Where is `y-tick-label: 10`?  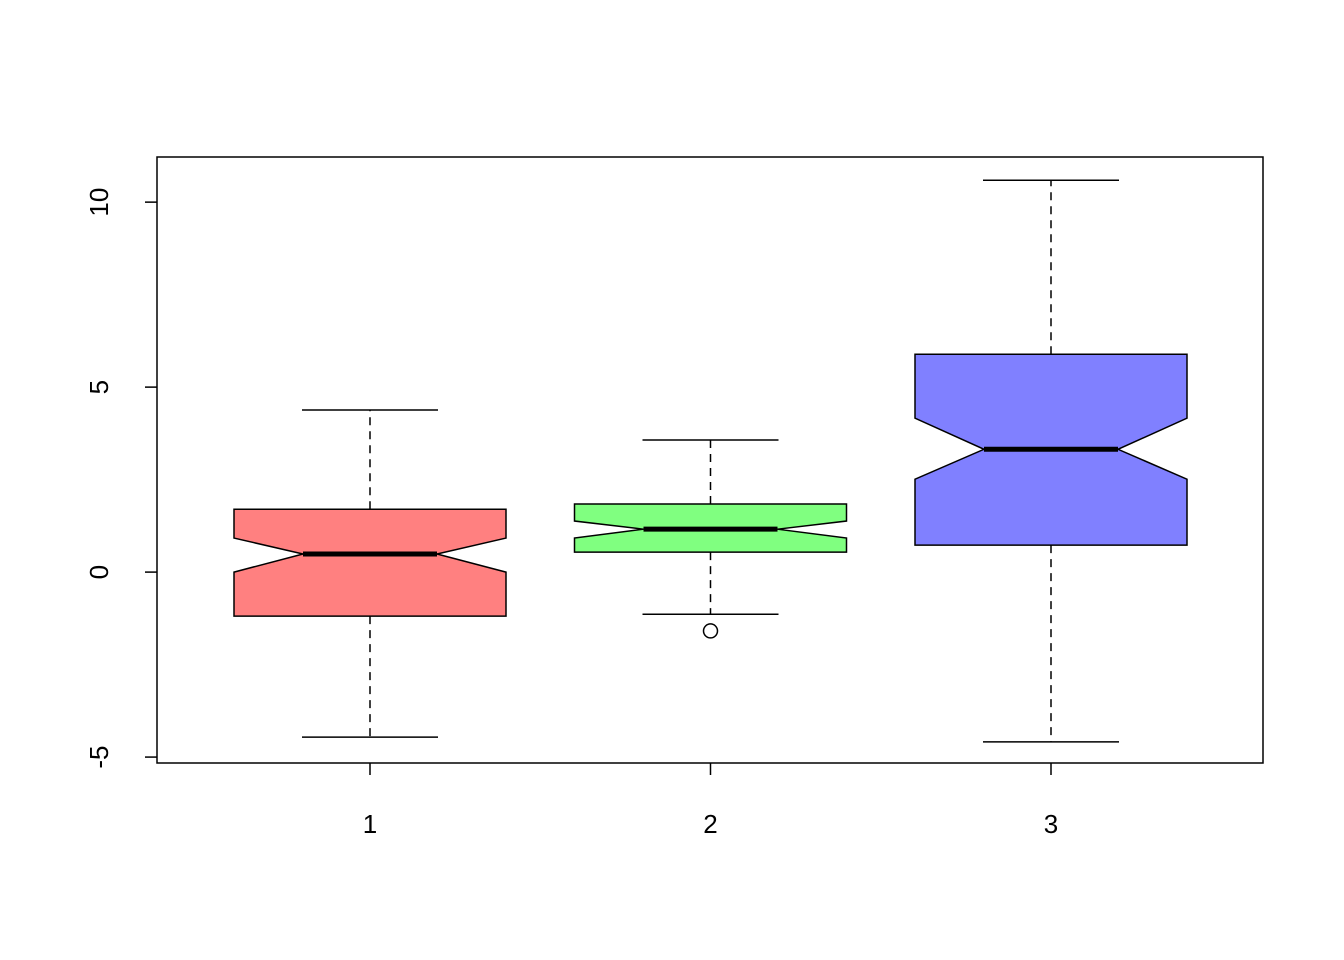 y-tick-label: 10 is located at coordinates (99, 202).